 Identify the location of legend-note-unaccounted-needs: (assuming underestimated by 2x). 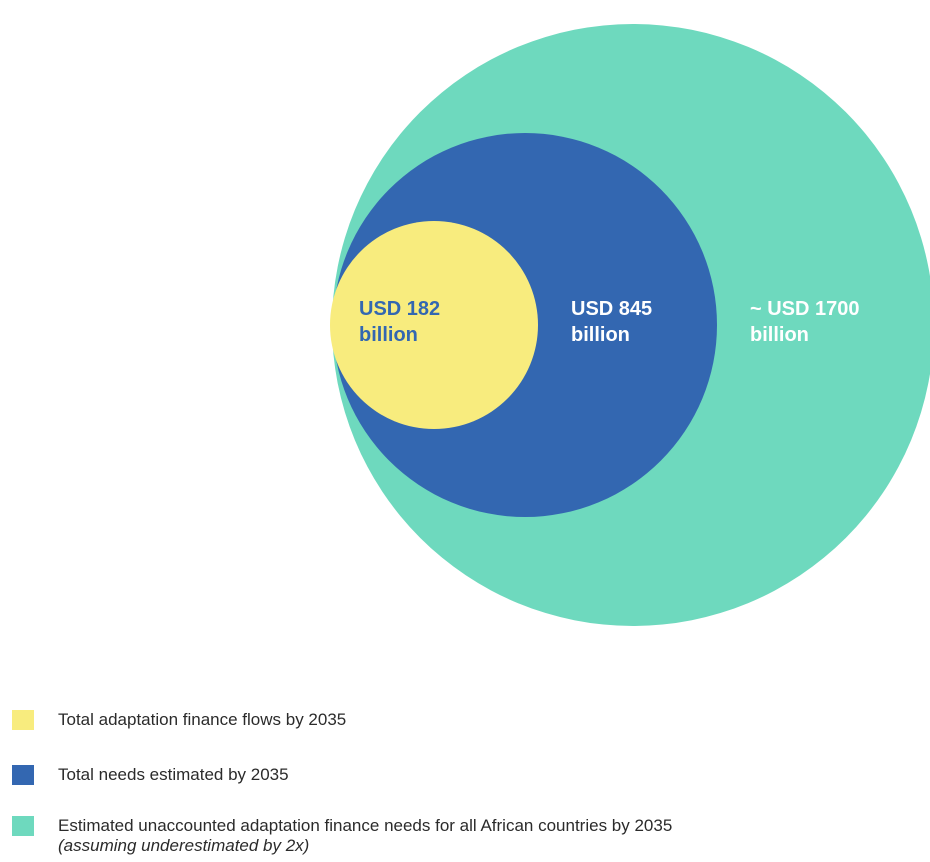
(184, 845).